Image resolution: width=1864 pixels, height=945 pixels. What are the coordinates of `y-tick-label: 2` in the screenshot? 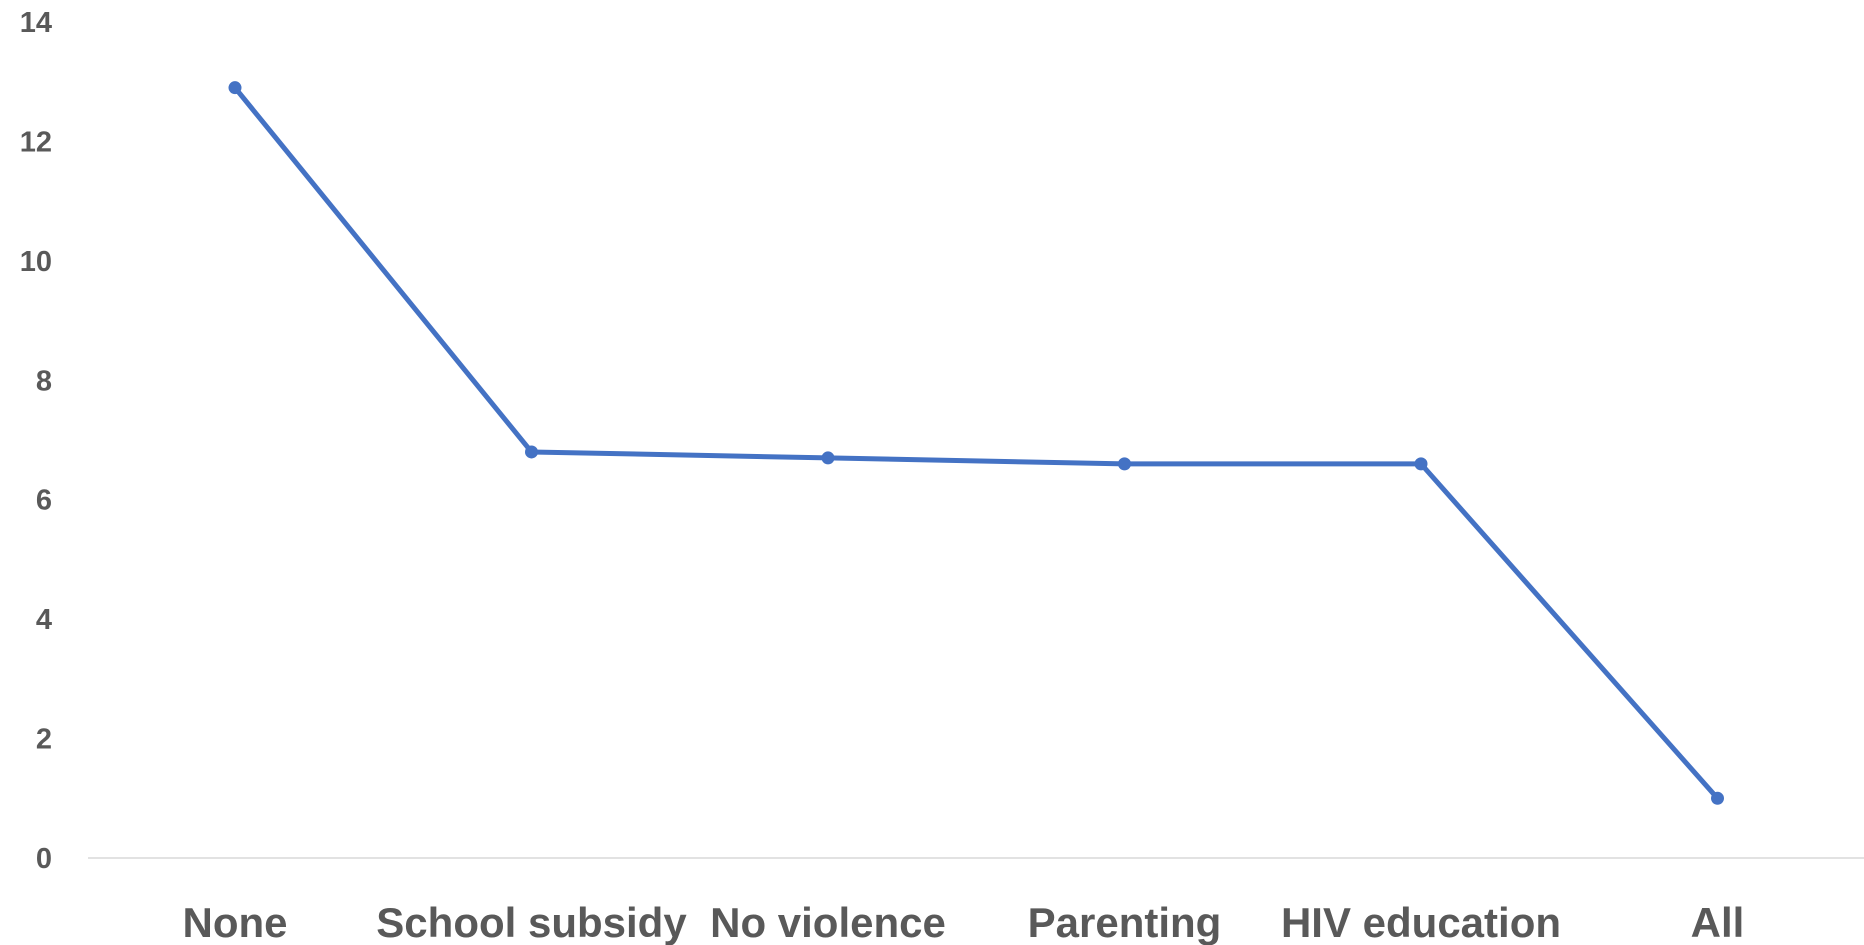 It's located at (44, 740).